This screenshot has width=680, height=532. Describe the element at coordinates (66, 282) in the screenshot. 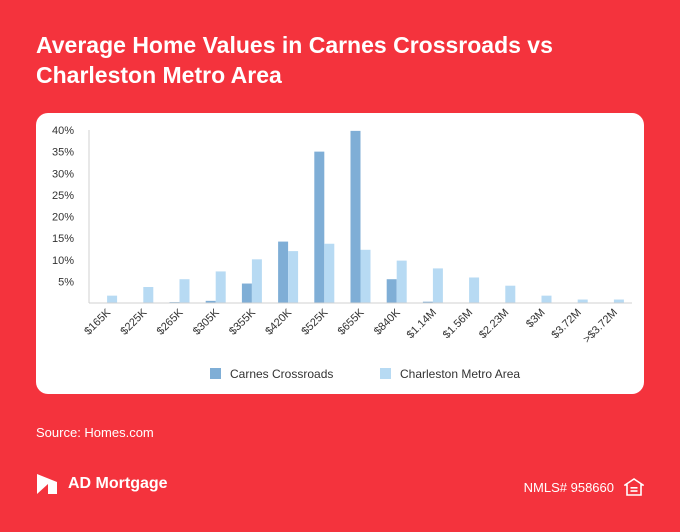

I see `y-tick-label: 5%` at that location.